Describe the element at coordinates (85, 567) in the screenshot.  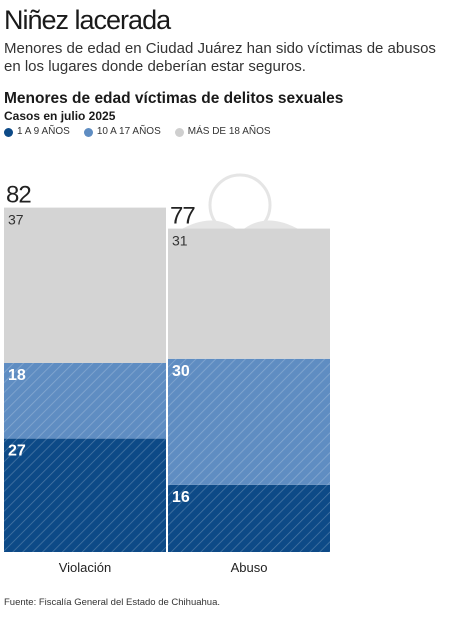
I see `category-label: Violación` at that location.